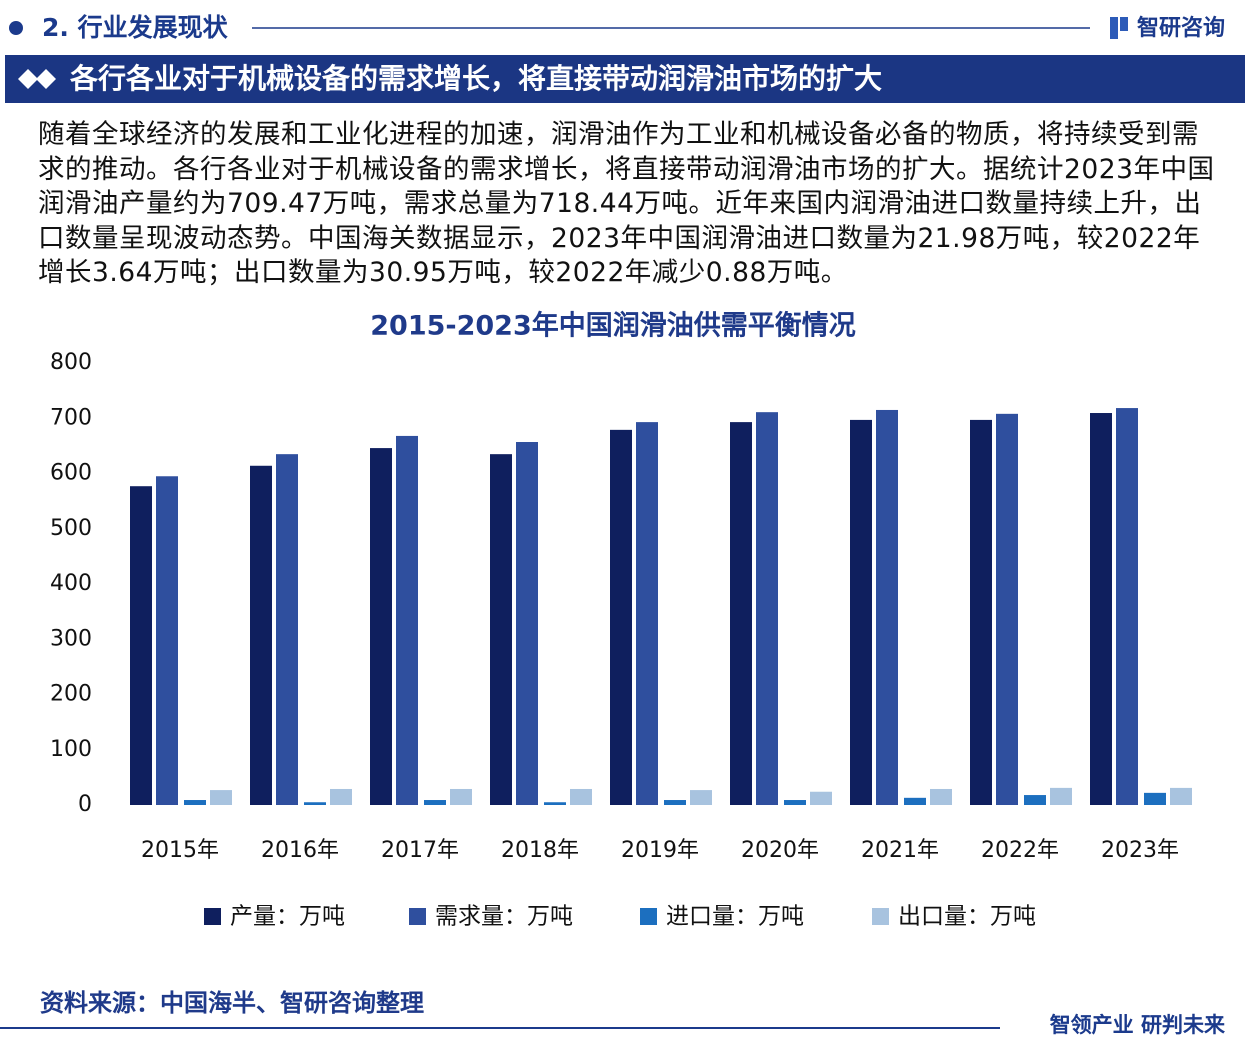  I want to click on source: 资料来源：中国海半、智研咨询整理, so click(232, 1003).